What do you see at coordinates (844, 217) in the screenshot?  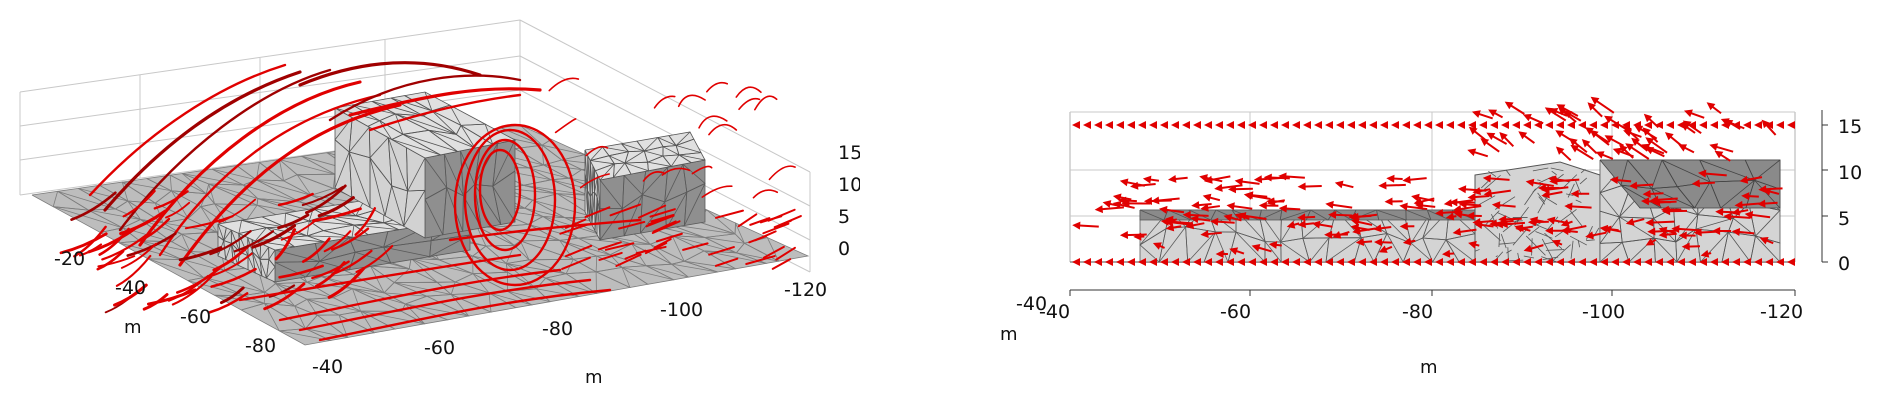 I see `z-tick: 5` at bounding box center [844, 217].